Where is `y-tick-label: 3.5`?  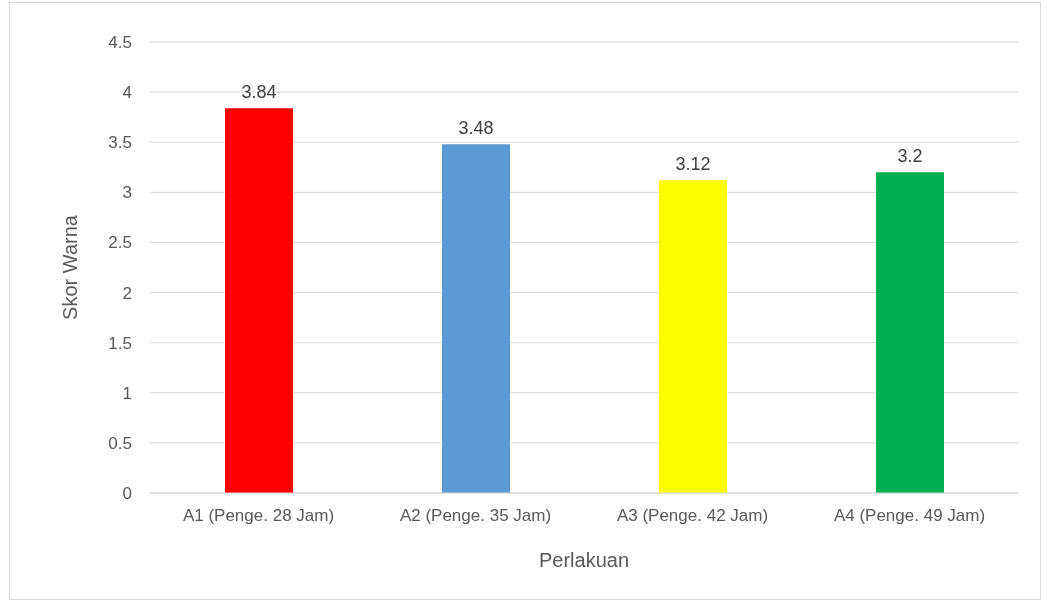
y-tick-label: 3.5 is located at coordinates (120, 143).